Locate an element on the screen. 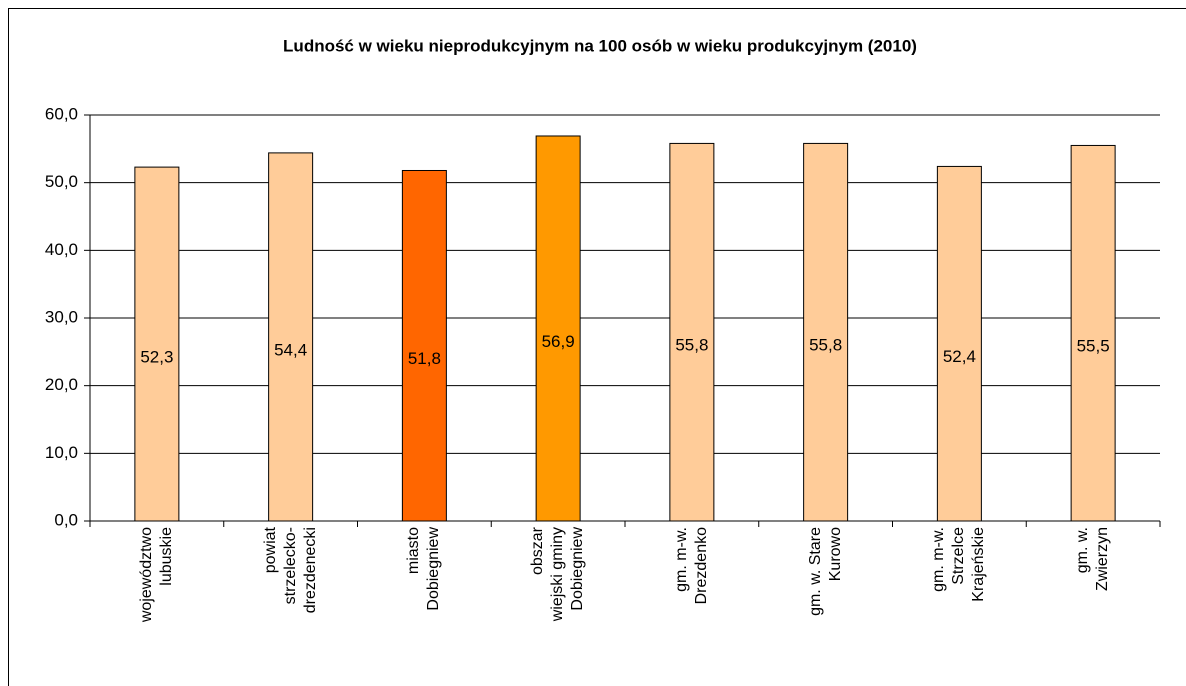 The width and height of the screenshot is (1186, 686). x-tick-label: powiat strzelecko- drezdenecki is located at coordinates (290, 570).